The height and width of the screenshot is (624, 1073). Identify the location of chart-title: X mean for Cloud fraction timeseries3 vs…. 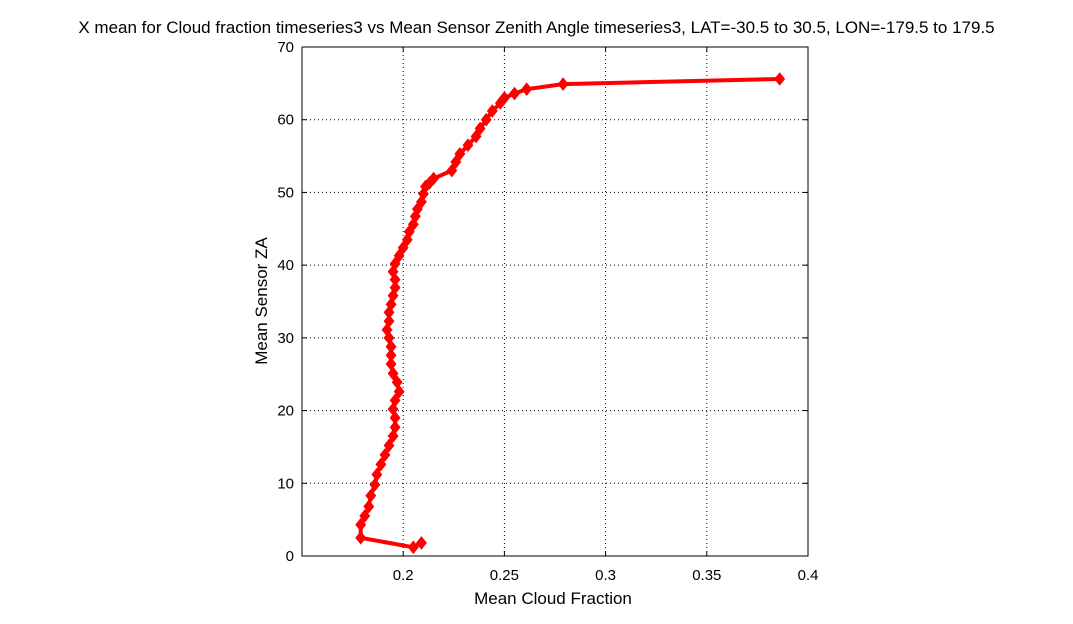
(536, 27).